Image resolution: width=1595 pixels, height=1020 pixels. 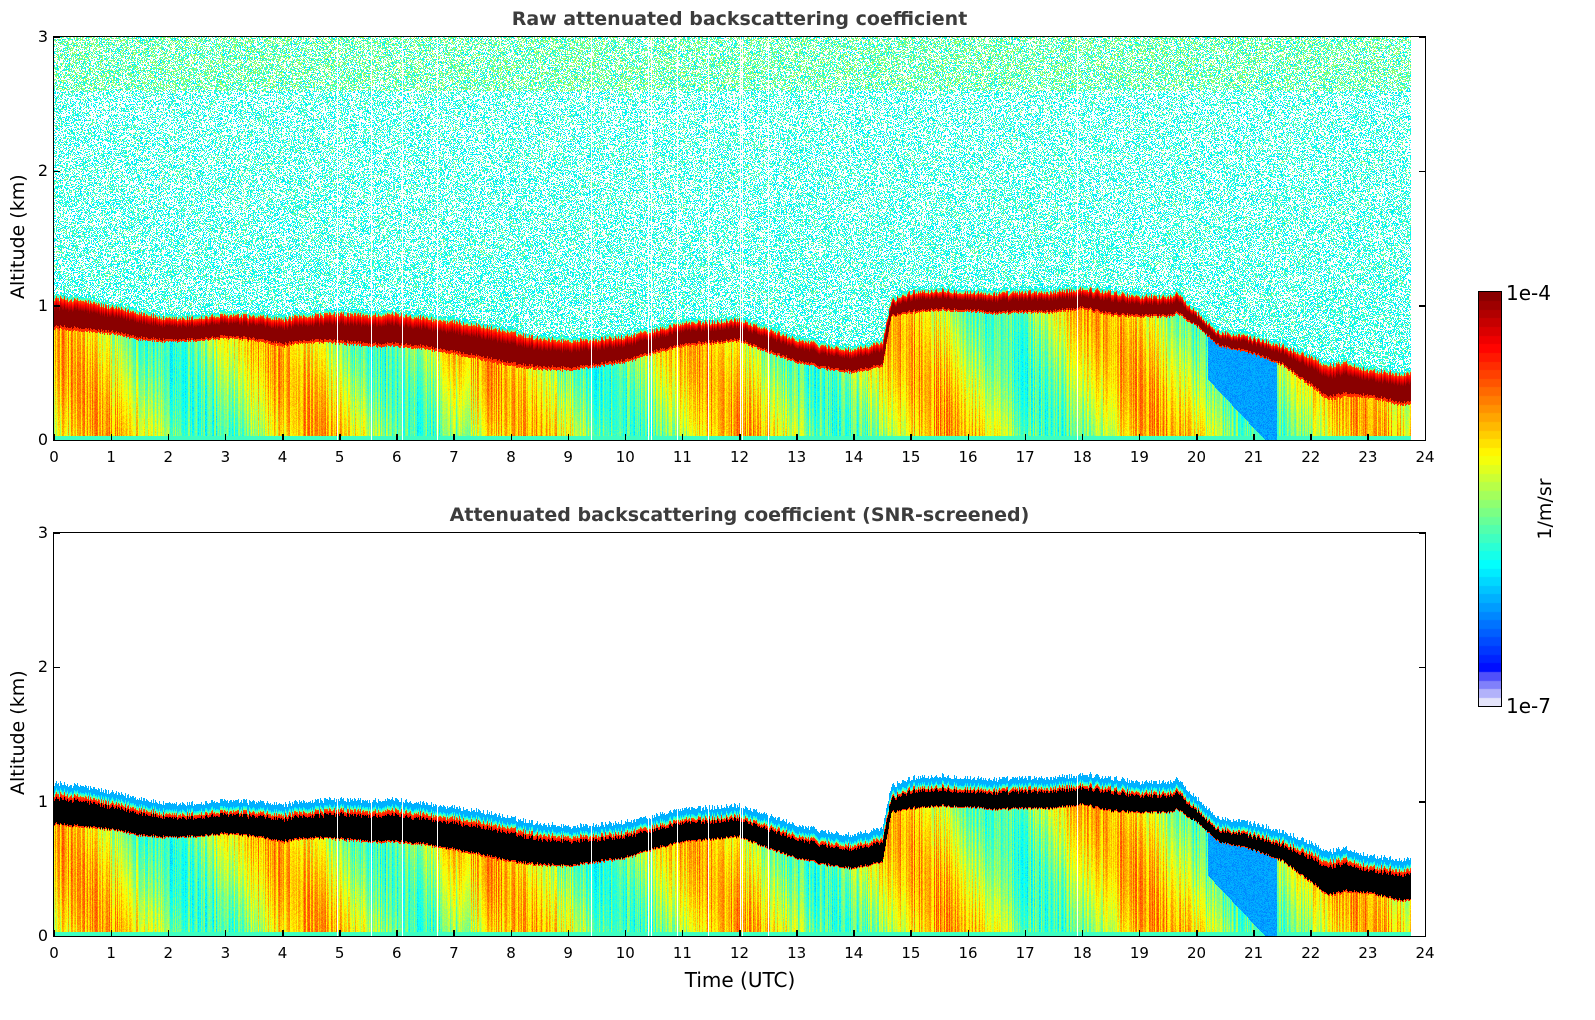 I want to click on x-tick-label: 9, so click(x=568, y=457).